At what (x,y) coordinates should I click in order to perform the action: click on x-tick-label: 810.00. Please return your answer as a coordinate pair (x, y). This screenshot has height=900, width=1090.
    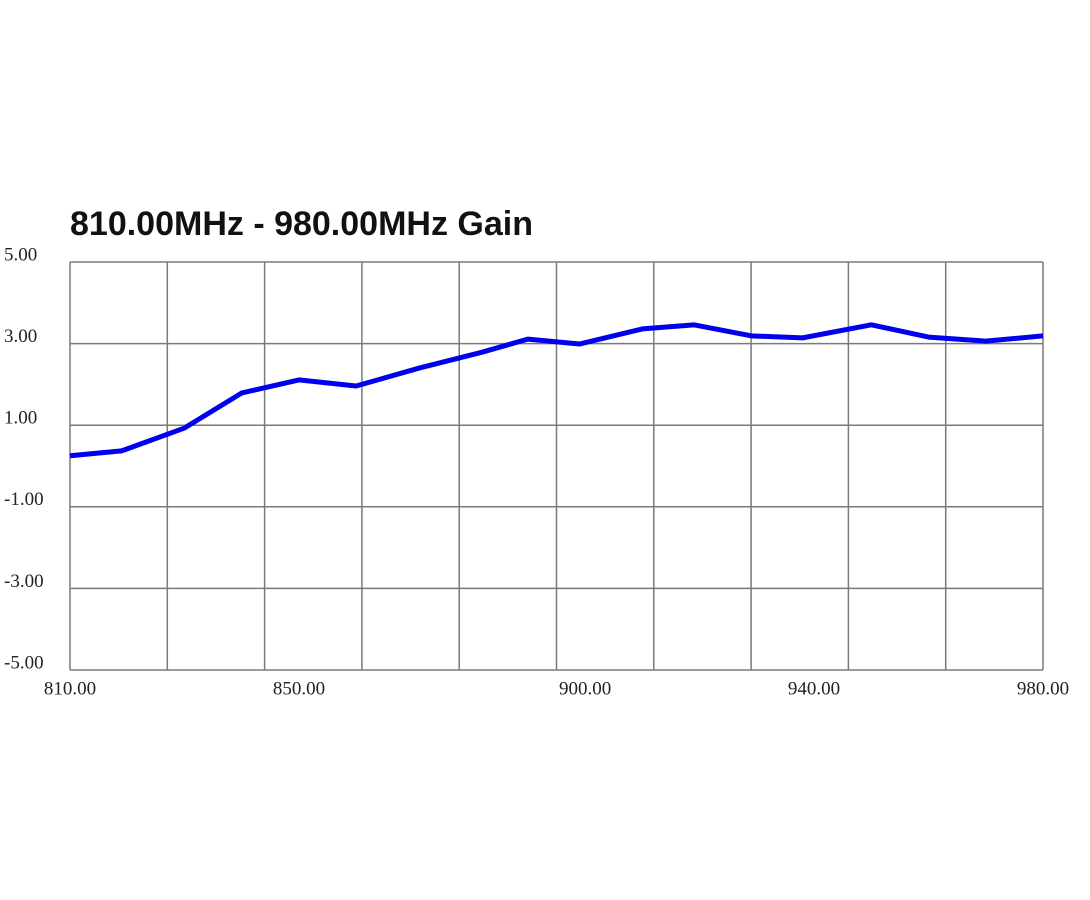
    Looking at the image, I should click on (70, 688).